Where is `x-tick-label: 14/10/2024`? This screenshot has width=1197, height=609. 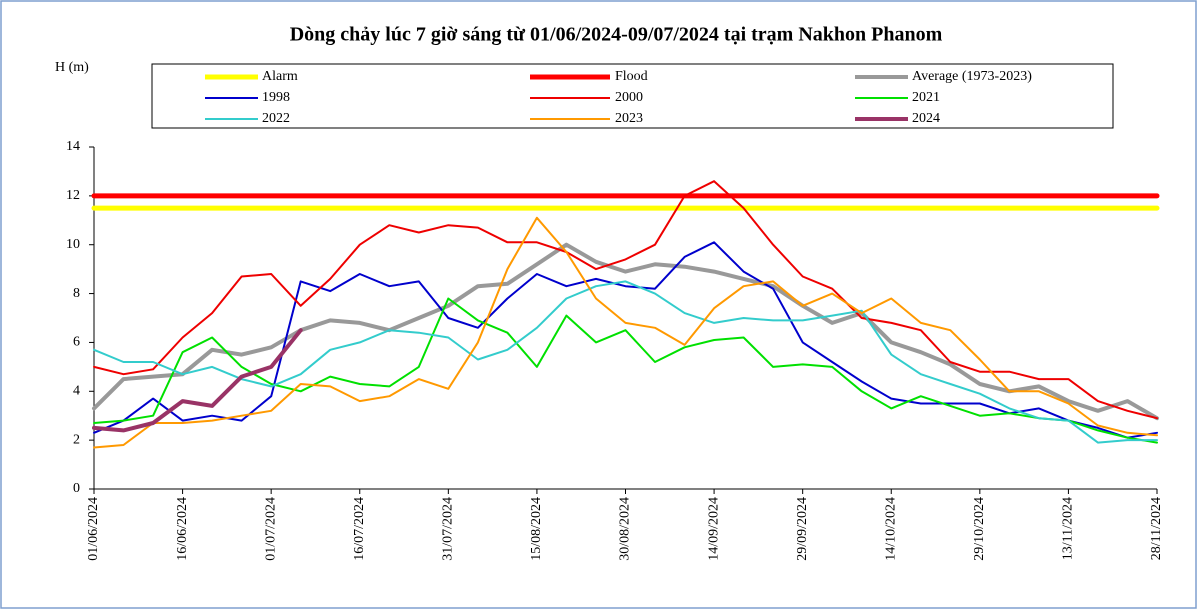
x-tick-label: 14/10/2024 is located at coordinates (890, 529).